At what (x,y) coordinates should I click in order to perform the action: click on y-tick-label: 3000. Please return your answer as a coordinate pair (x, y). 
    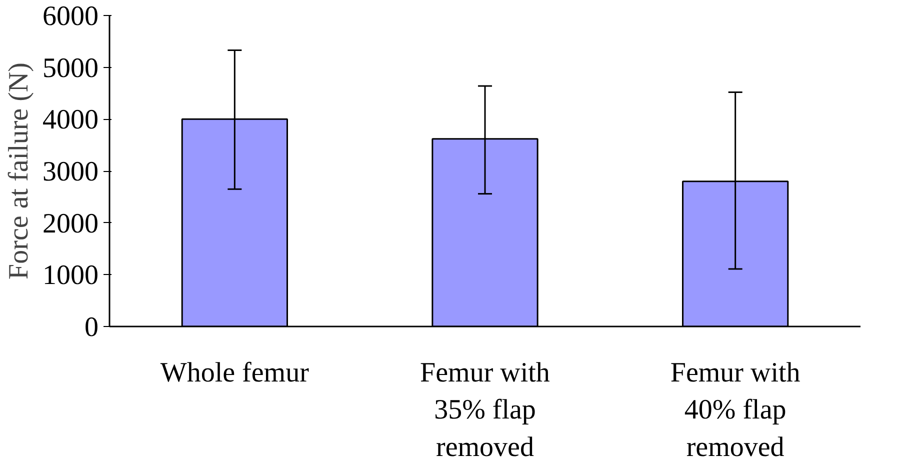
    Looking at the image, I should click on (70, 172).